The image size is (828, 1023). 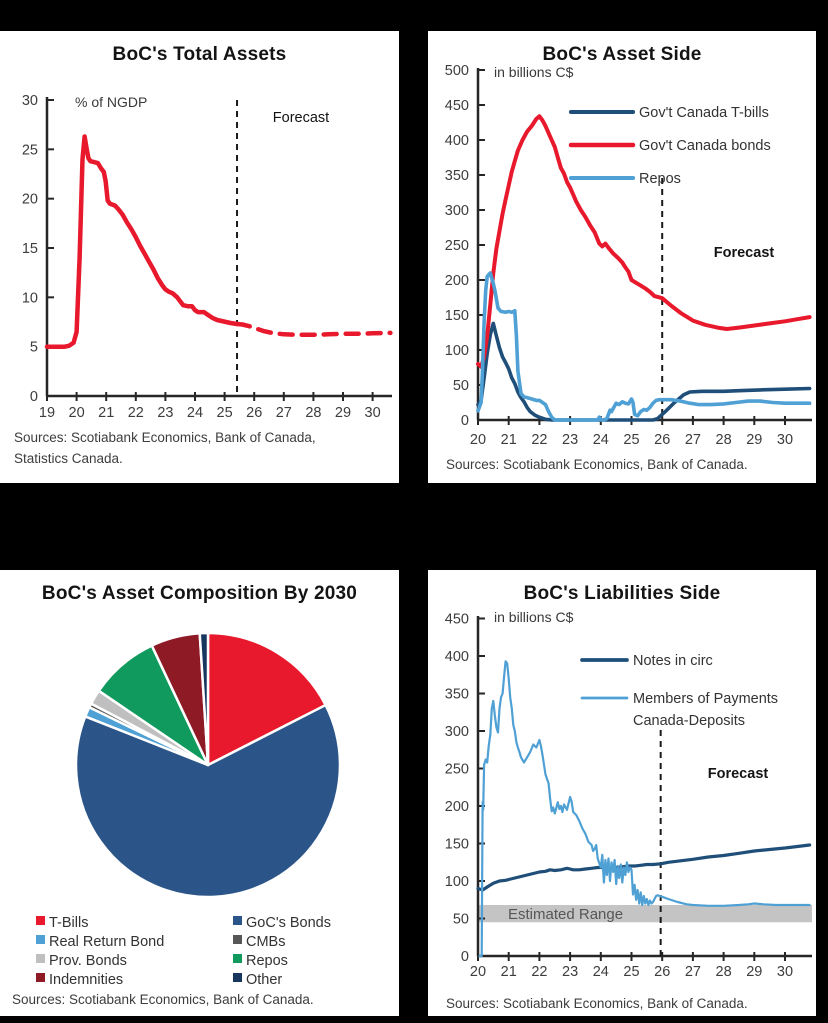 What do you see at coordinates (208, 801) in the screenshot?
I see `pie-slice-goc-s-bonds` at bounding box center [208, 801].